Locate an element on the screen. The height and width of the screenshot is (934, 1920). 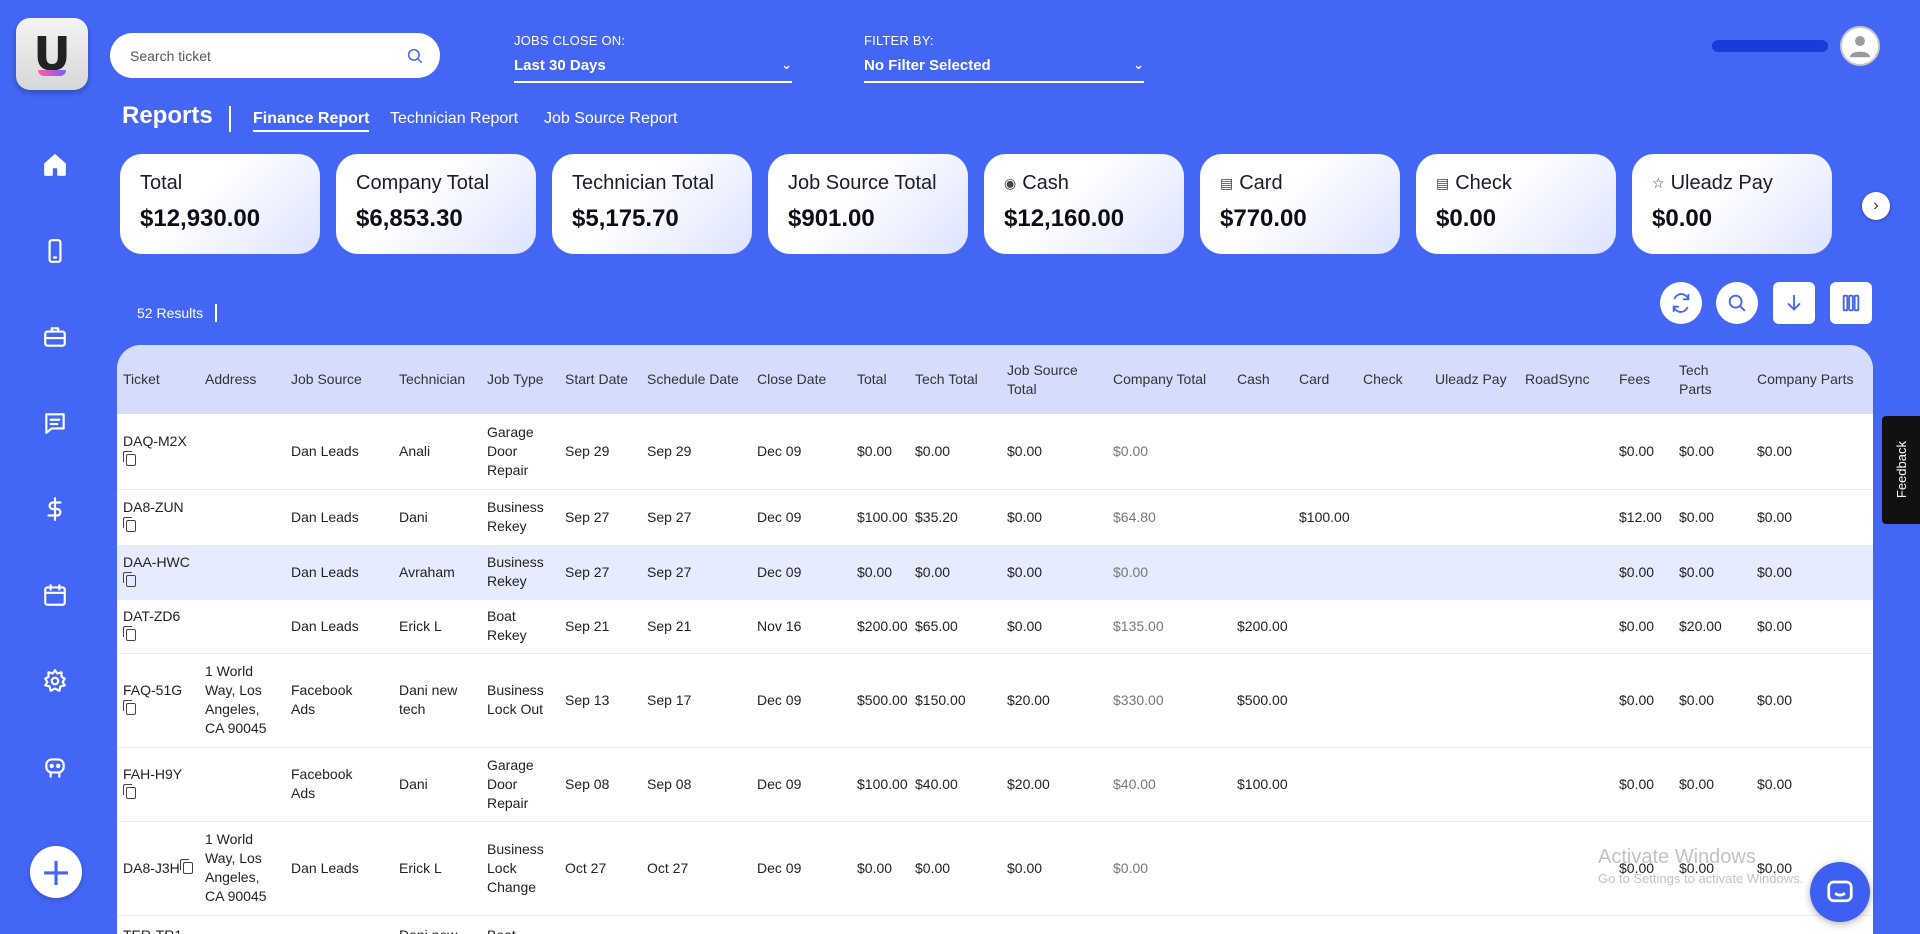
table-row: TER-TR1 Dani new Boat is located at coordinates (995, 924).